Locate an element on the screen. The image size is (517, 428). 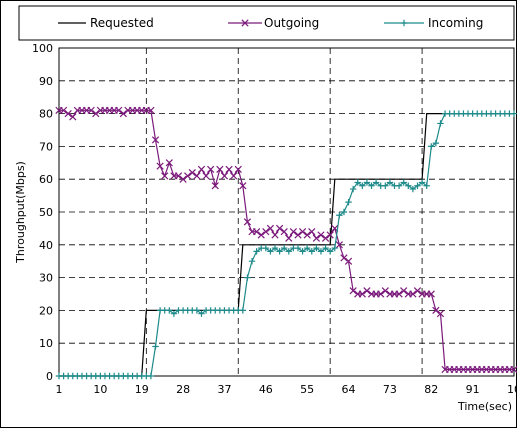
x-tick-label: 37 is located at coordinates (224, 389).